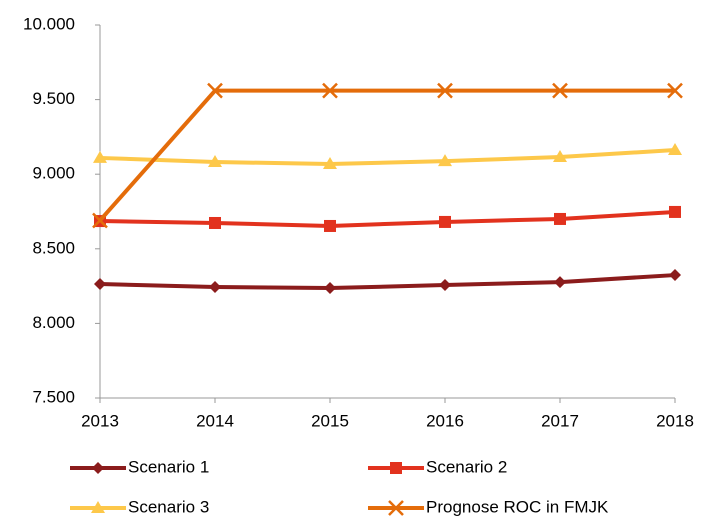 The height and width of the screenshot is (520, 702). I want to click on y-tick-label: 8.000, so click(53, 322).